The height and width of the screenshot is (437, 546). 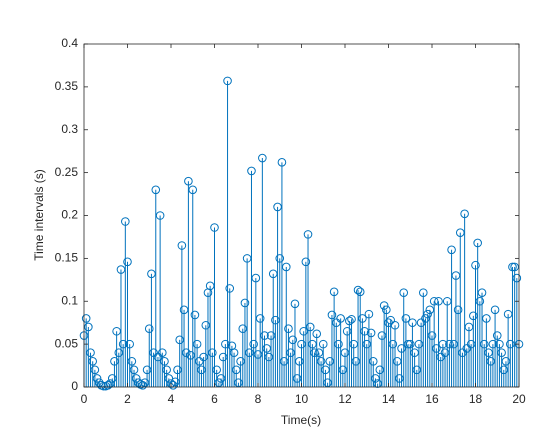 I want to click on y-tick-label: 0.3, so click(x=69, y=129).